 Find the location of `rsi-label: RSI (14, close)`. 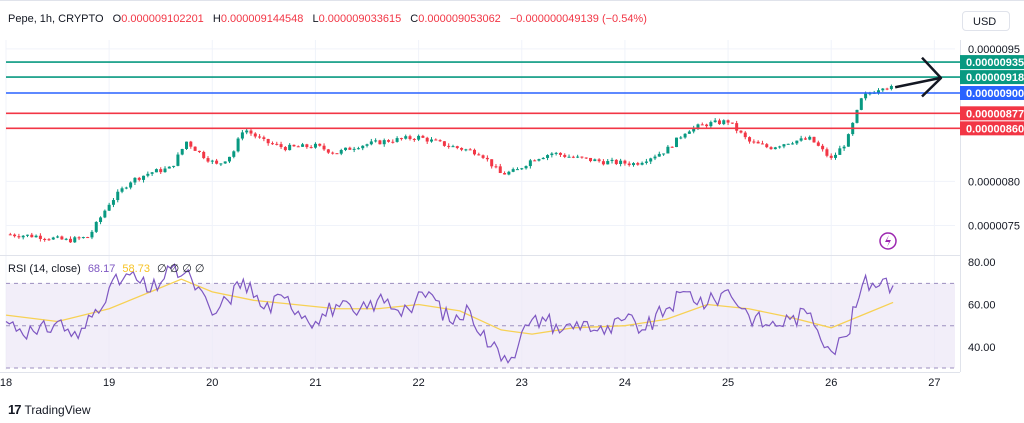

rsi-label: RSI (14, close) is located at coordinates (44, 269).